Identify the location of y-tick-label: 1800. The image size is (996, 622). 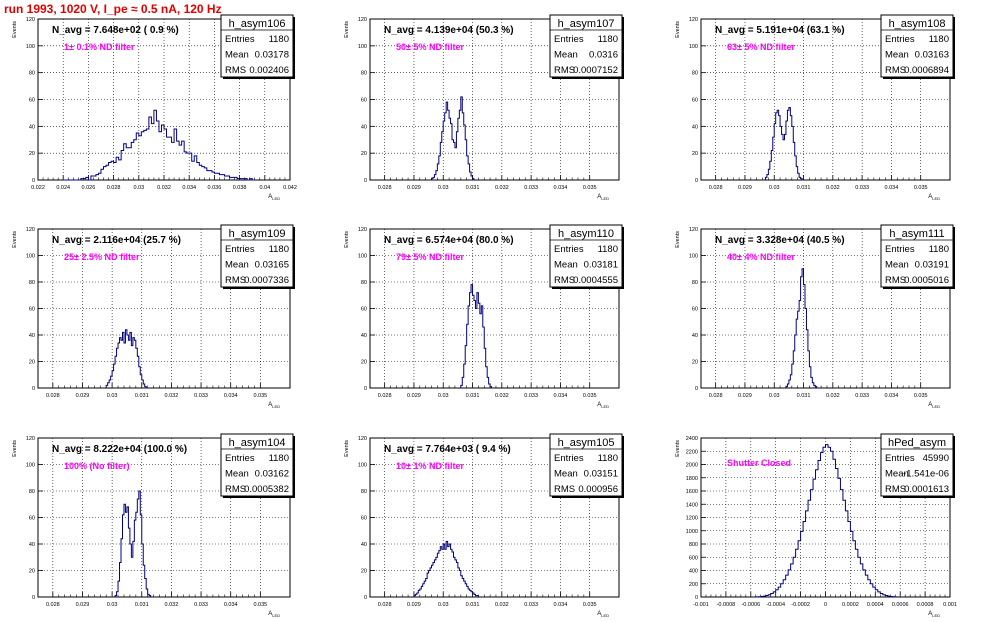
(692, 479).